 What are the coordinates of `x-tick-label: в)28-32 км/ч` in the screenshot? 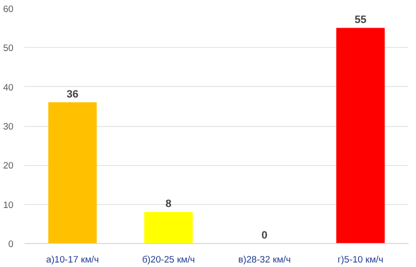 It's located at (264, 259).